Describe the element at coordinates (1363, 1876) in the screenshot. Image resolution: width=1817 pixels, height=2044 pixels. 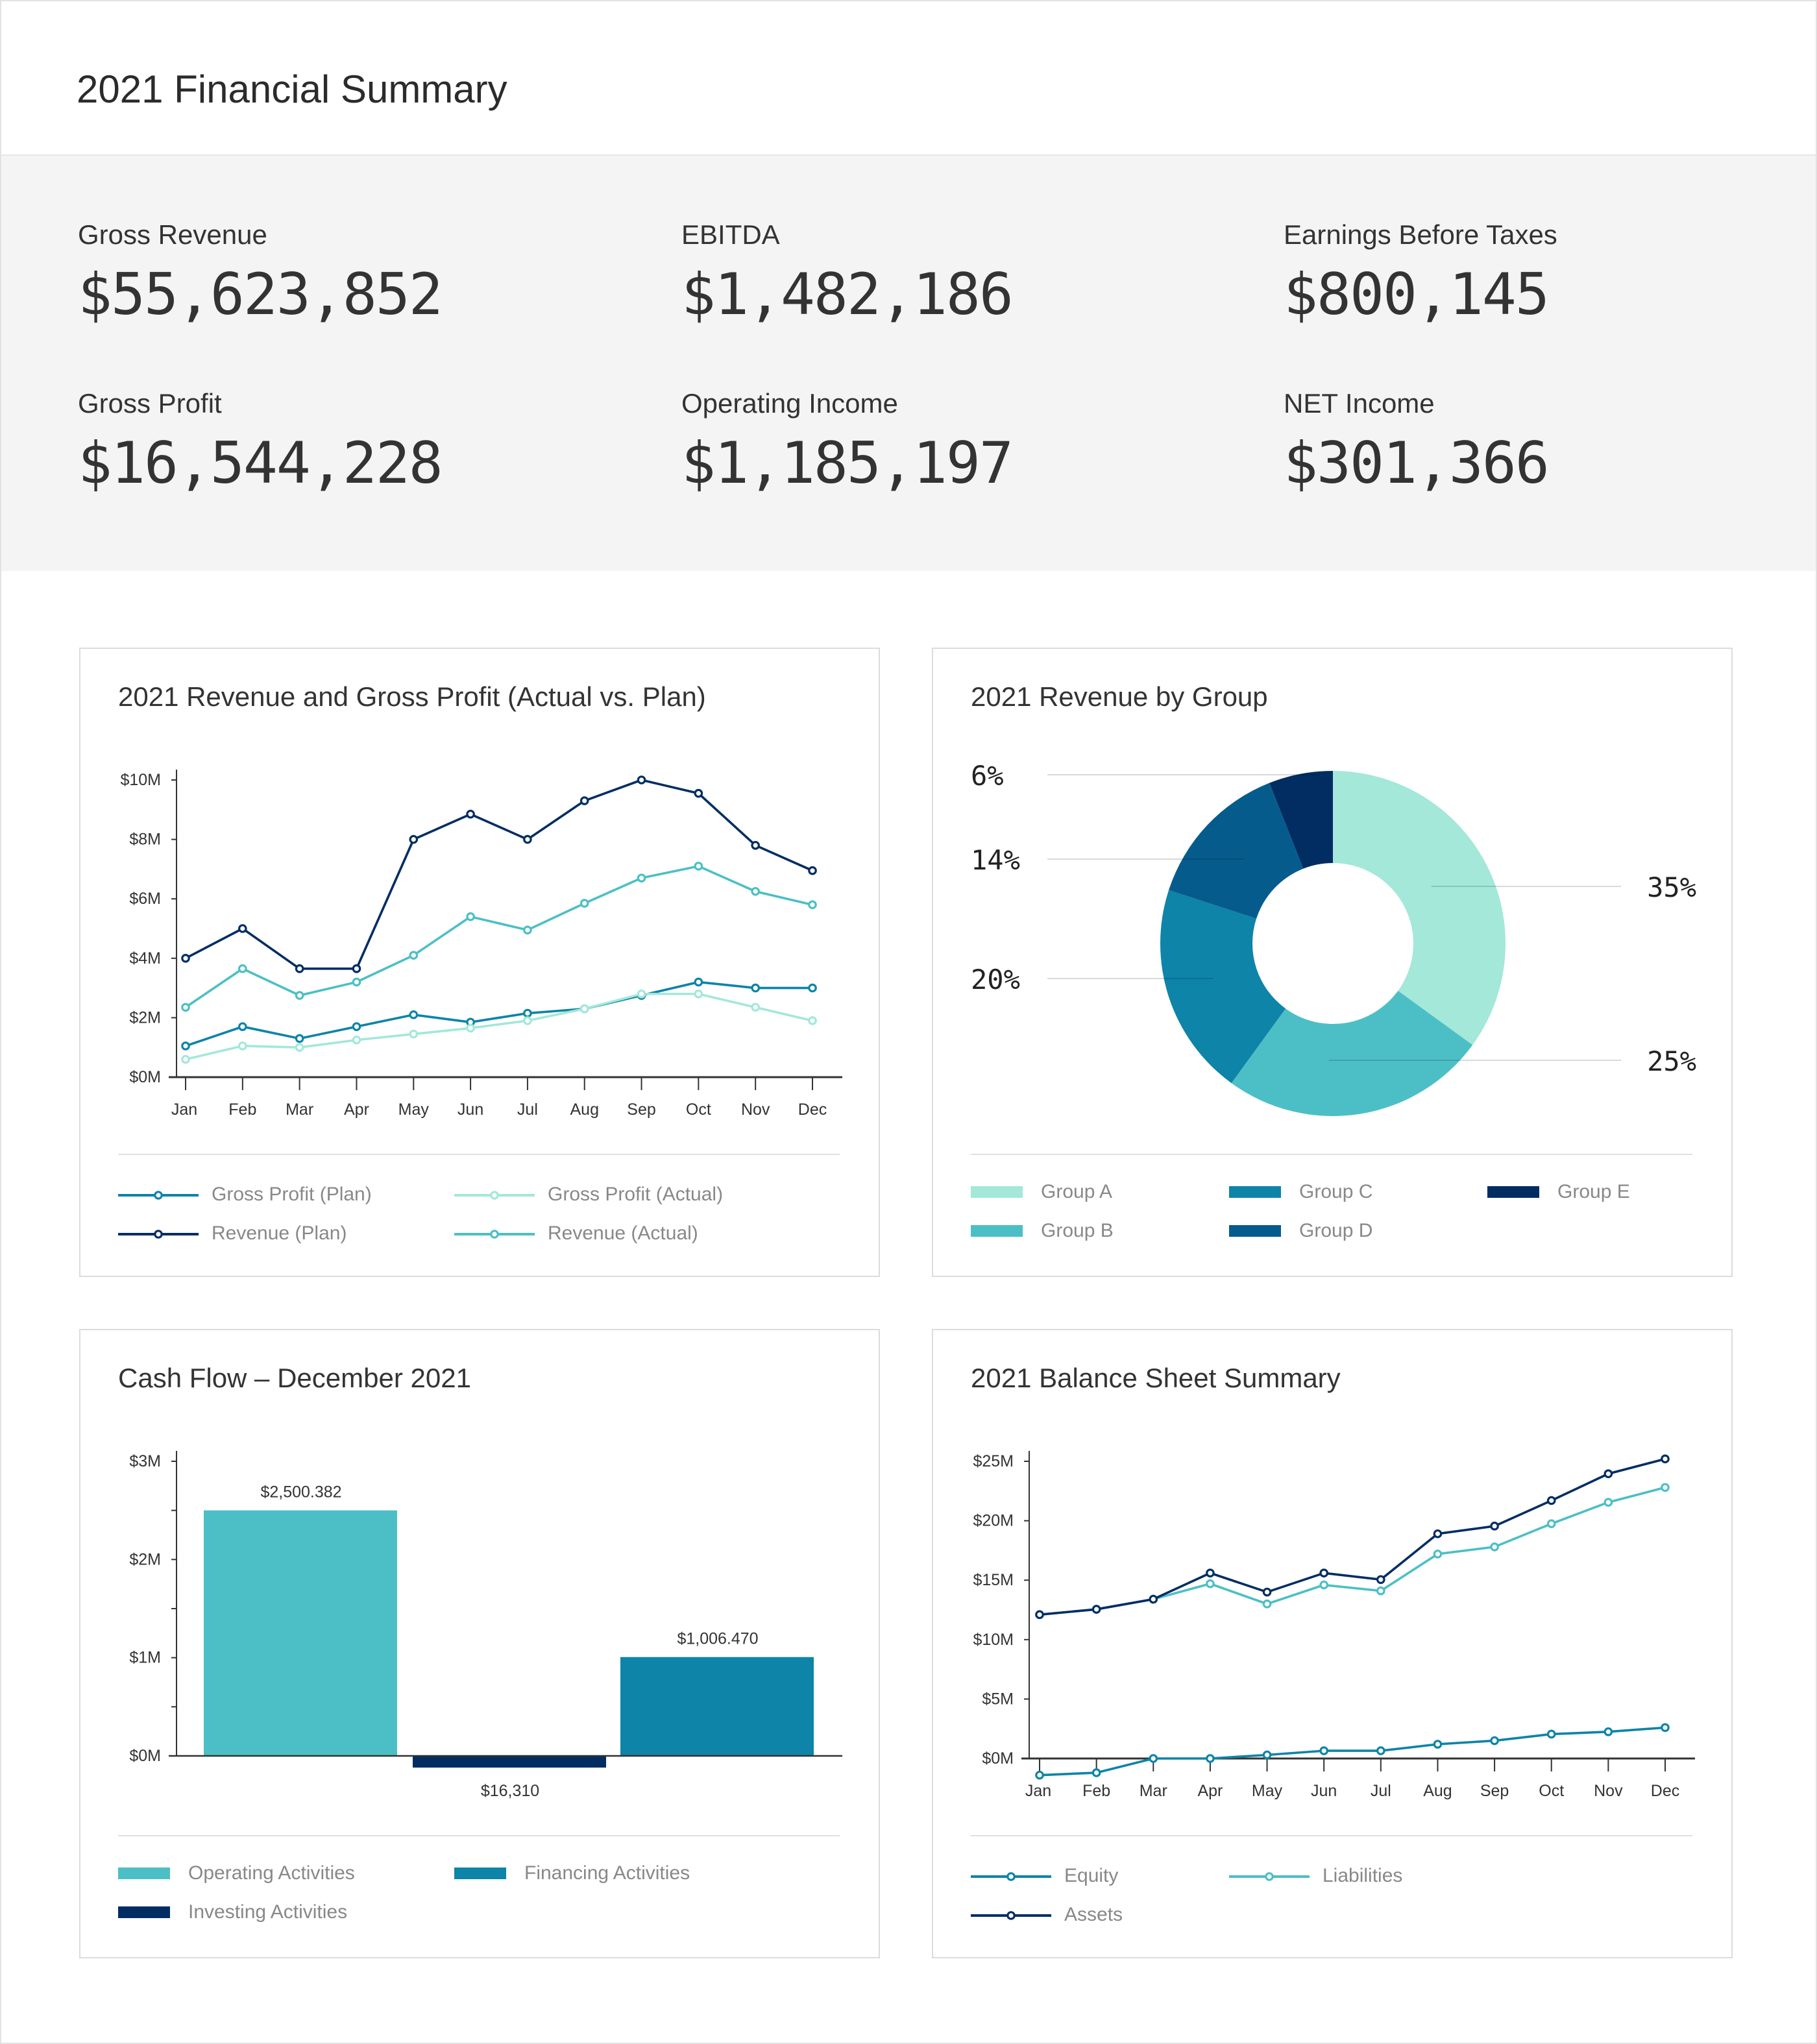
I see `legend-label: Liabilities` at that location.